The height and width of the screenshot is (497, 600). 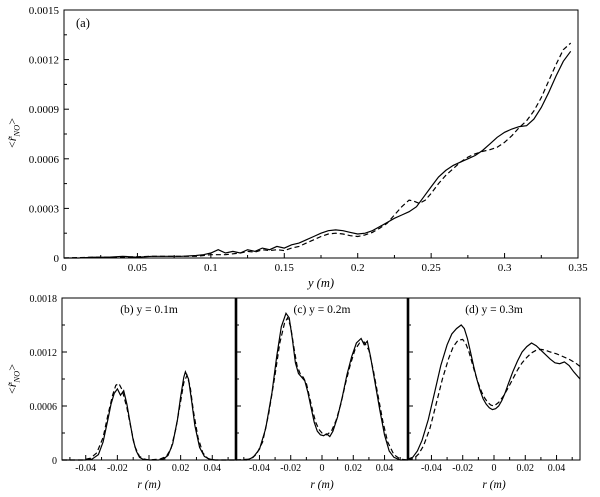 I want to click on series-dashed-d, so click(x=494, y=399).